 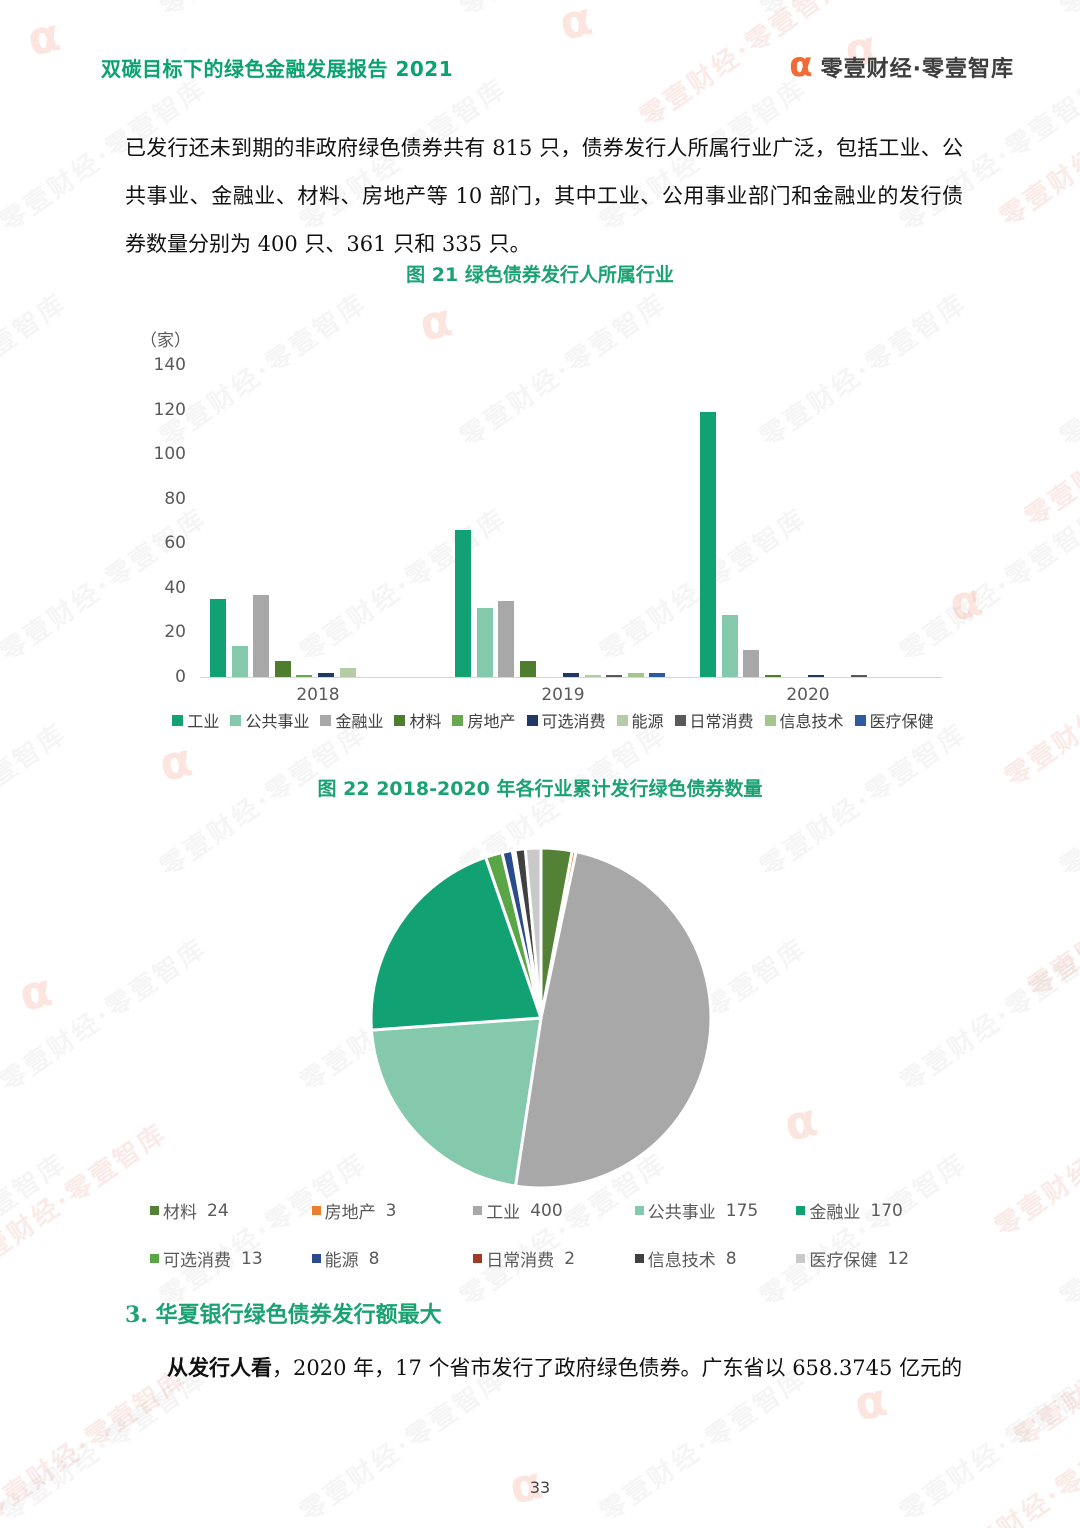 What do you see at coordinates (318, 521) in the screenshot?
I see `bar-group-2018` at bounding box center [318, 521].